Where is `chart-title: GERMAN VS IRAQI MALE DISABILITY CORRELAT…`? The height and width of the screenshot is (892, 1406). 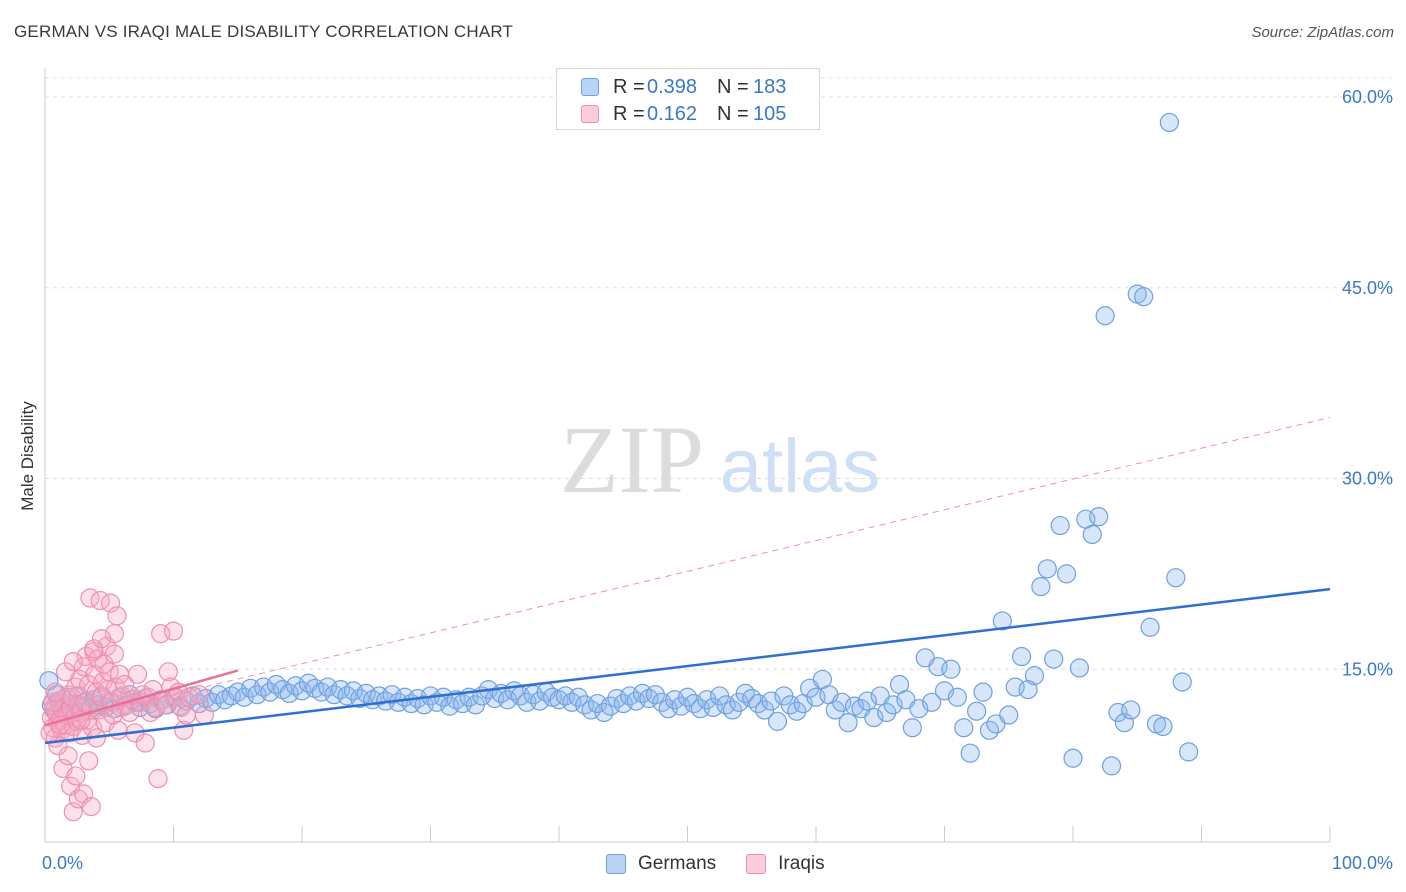 chart-title: GERMAN VS IRAQI MALE DISABILITY CORRELAT… is located at coordinates (264, 31).